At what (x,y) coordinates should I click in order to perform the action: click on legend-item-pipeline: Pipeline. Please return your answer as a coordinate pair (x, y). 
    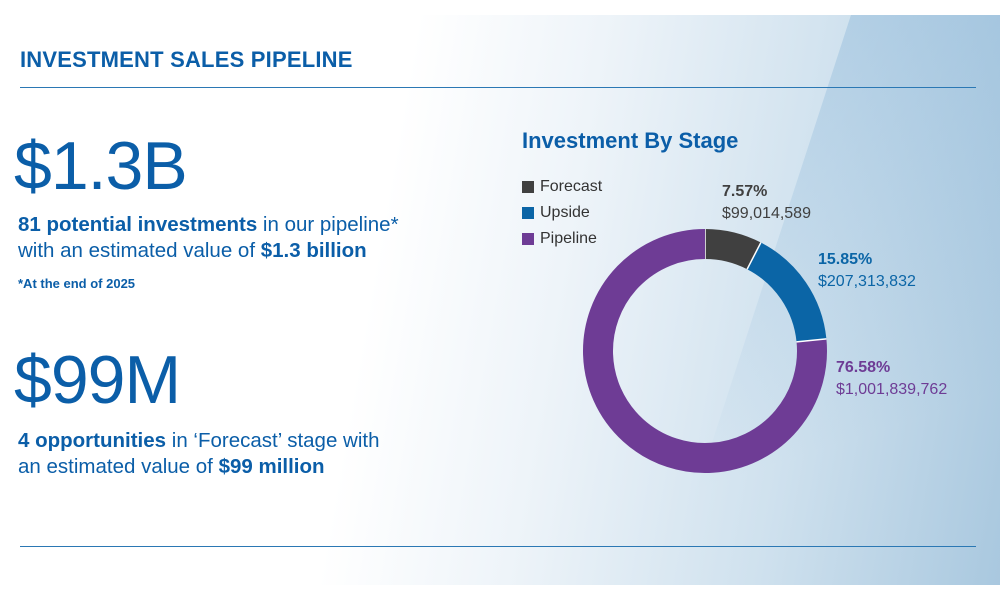
    Looking at the image, I should click on (562, 239).